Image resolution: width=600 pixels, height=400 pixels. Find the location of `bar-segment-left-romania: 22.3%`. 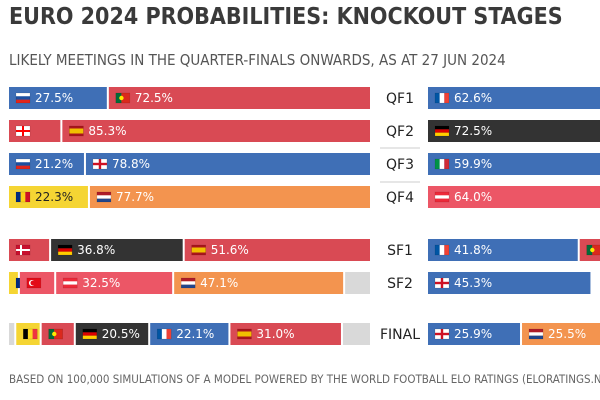

bar-segment-left-romania: 22.3% is located at coordinates (48, 197).